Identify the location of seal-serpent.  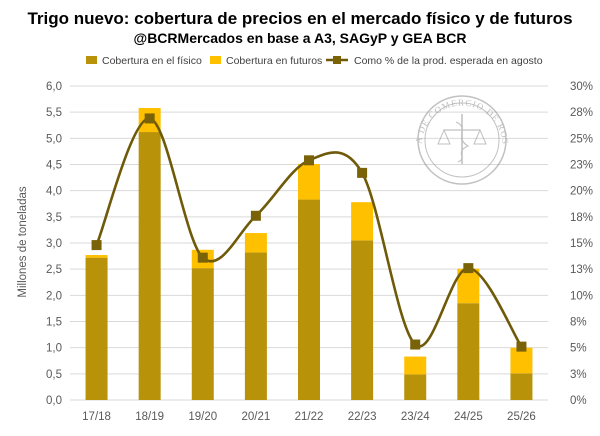
(462, 142).